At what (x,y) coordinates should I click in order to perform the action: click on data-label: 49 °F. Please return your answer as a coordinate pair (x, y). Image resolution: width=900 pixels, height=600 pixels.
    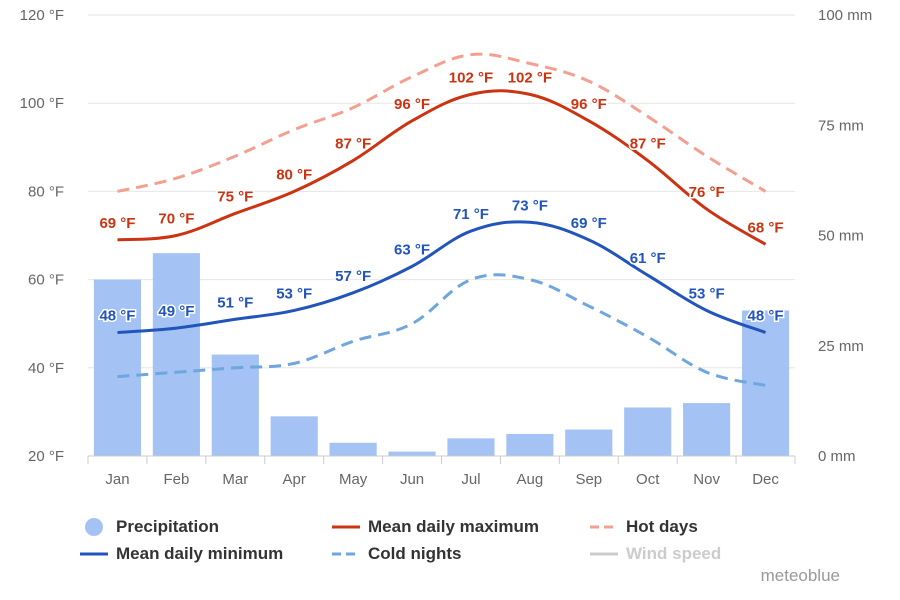
    Looking at the image, I should click on (176, 311).